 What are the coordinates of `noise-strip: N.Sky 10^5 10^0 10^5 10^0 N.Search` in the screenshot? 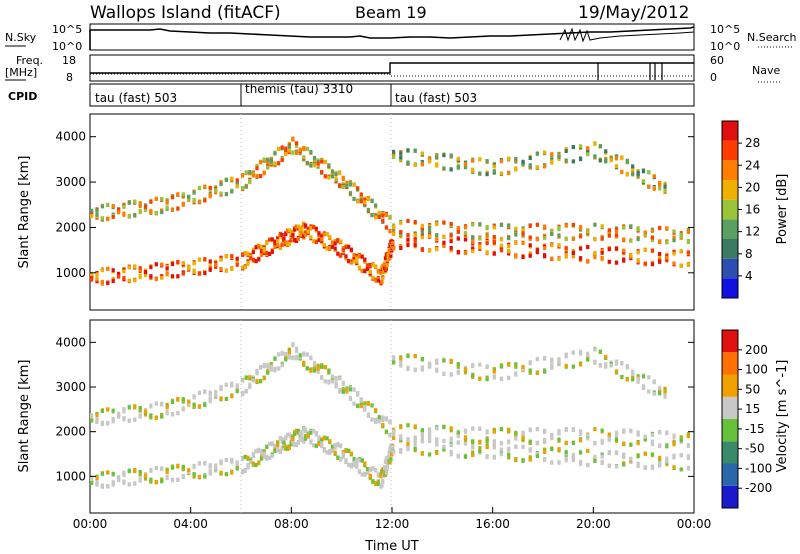 It's located at (401, 38).